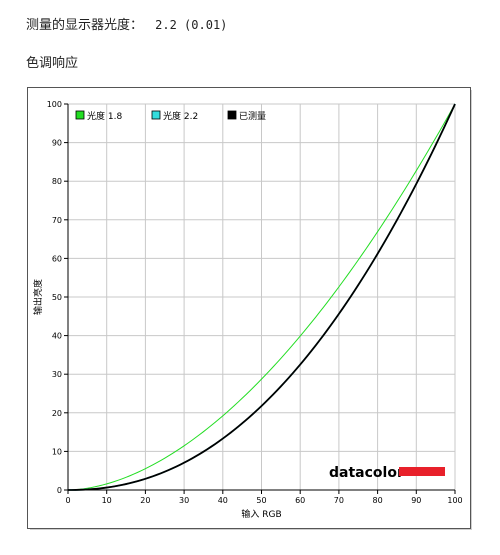  I want to click on x-tick-label-8: 80, so click(378, 500).